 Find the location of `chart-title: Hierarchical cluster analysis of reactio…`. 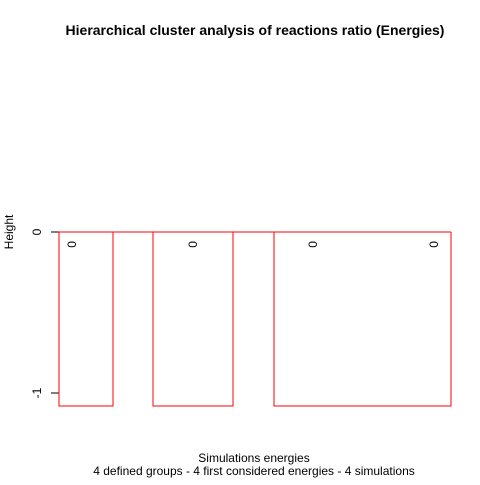

chart-title: Hierarchical cluster analysis of reactio… is located at coordinates (255, 30).